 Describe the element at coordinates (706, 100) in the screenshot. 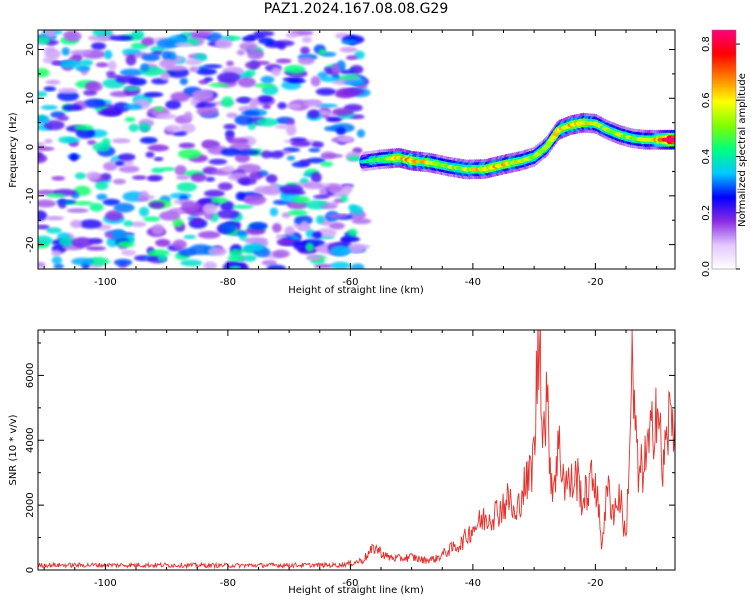

I see `colorbar-tick-label: 0.6` at that location.